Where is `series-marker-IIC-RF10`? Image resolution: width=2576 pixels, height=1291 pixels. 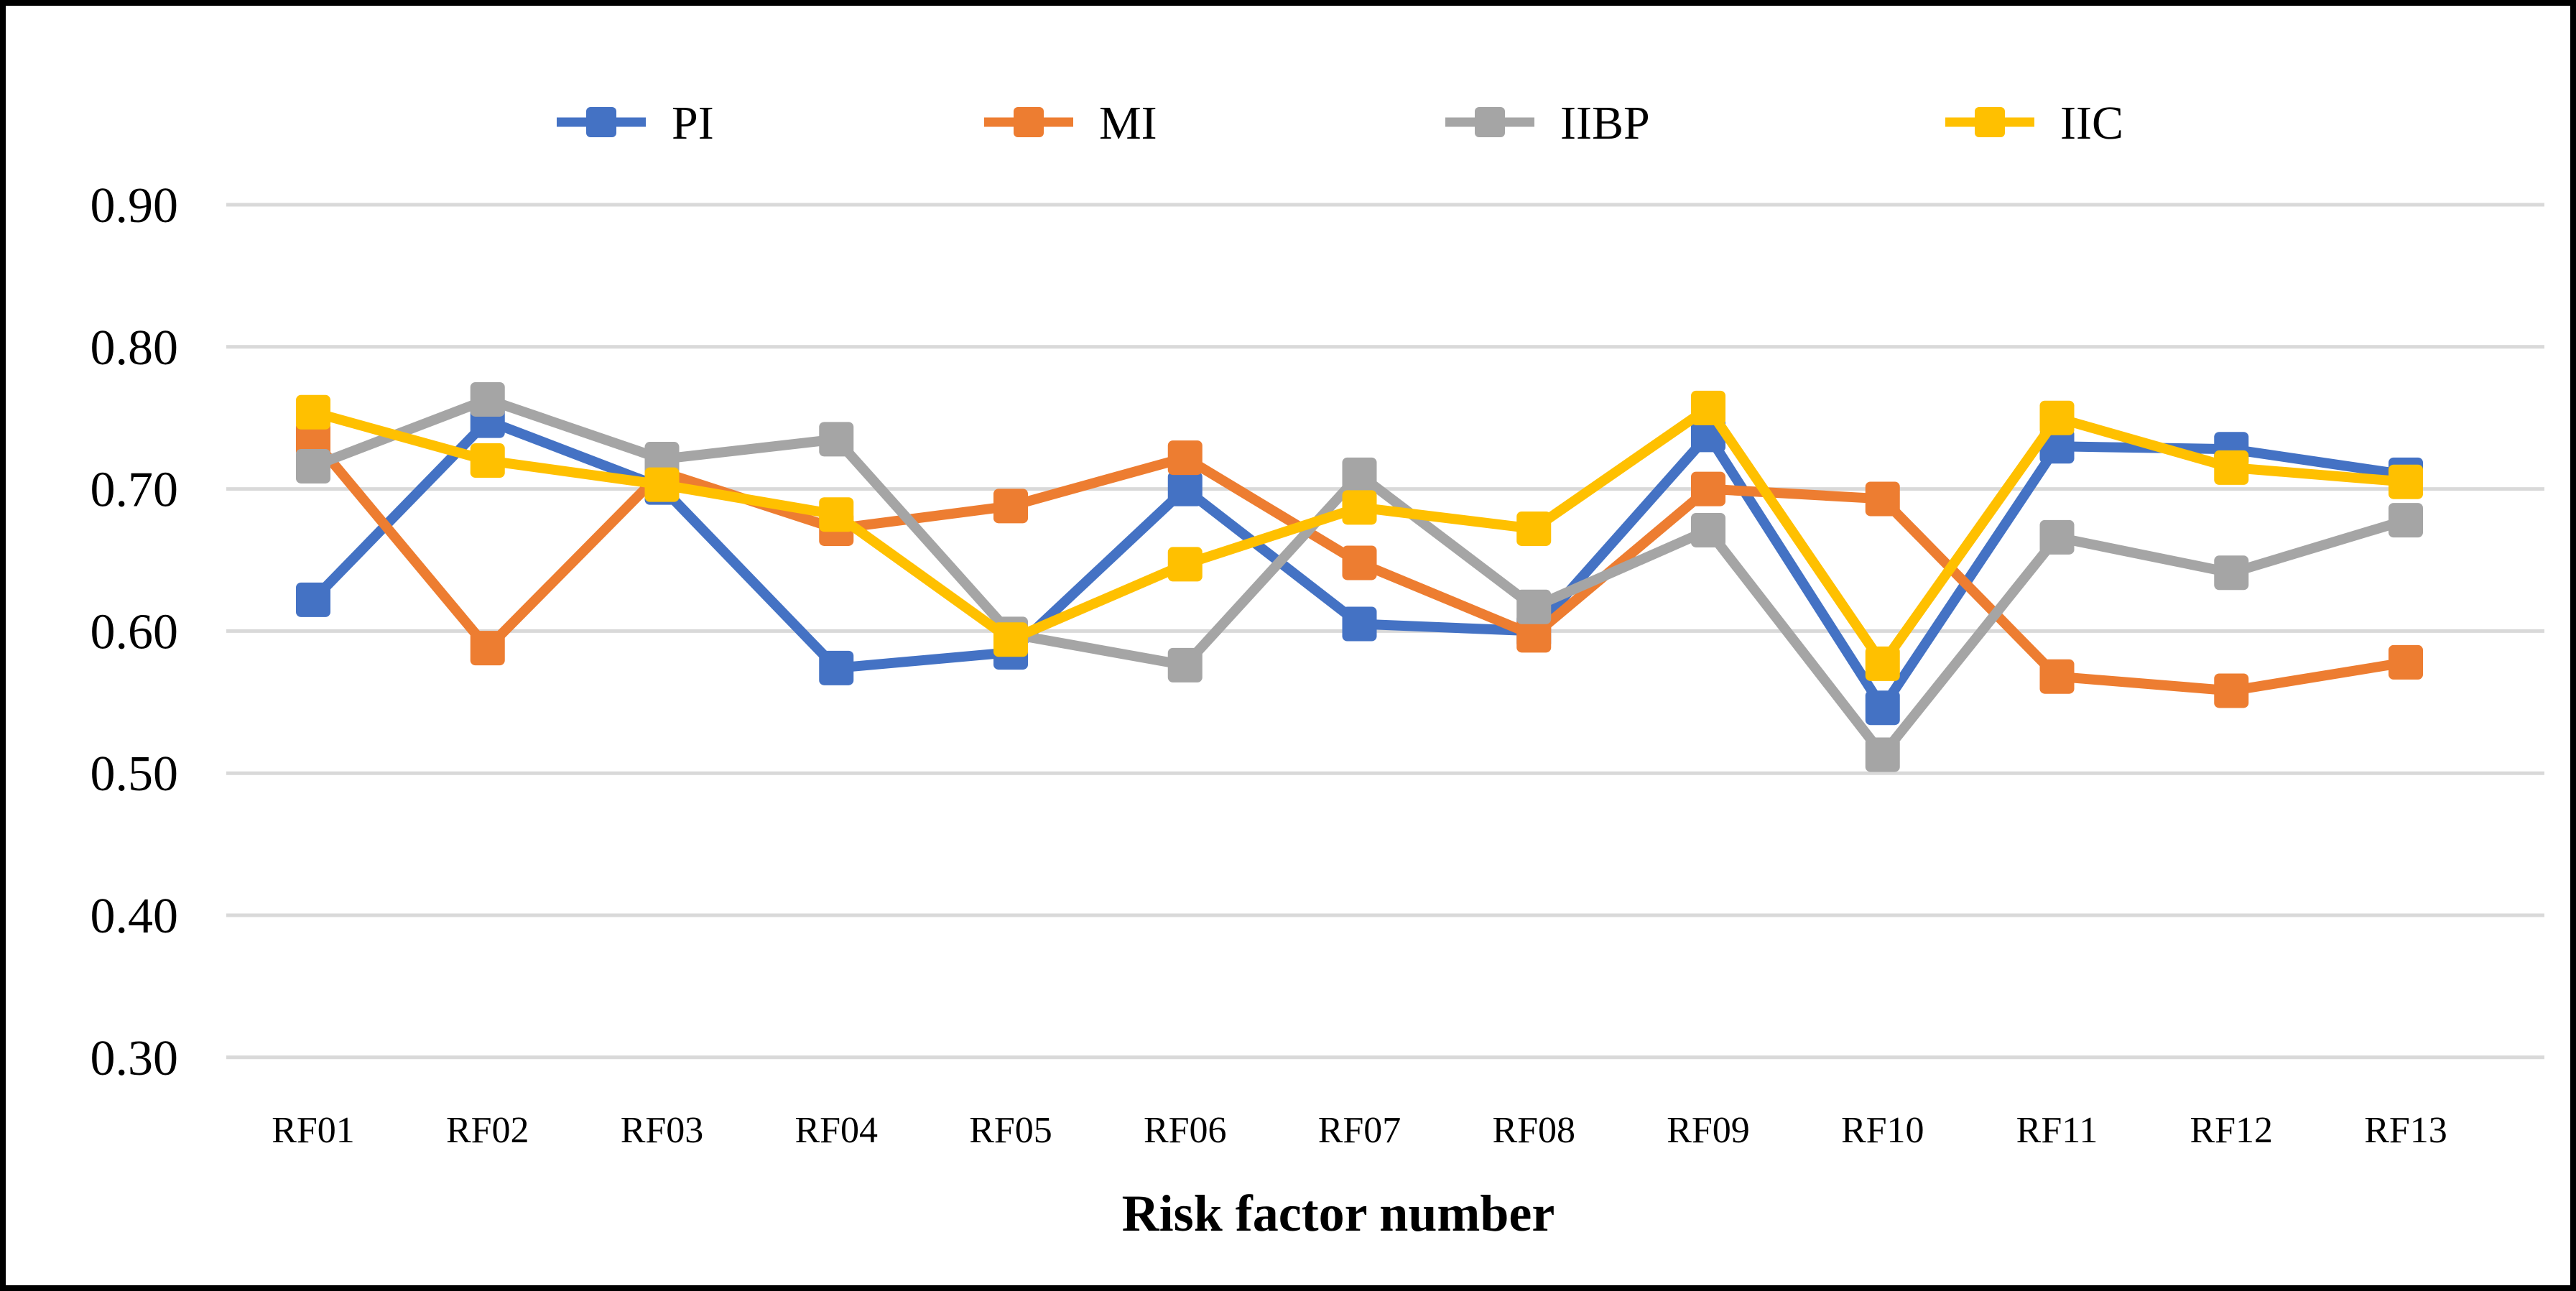
series-marker-IIC-RF10 is located at coordinates (1882, 663).